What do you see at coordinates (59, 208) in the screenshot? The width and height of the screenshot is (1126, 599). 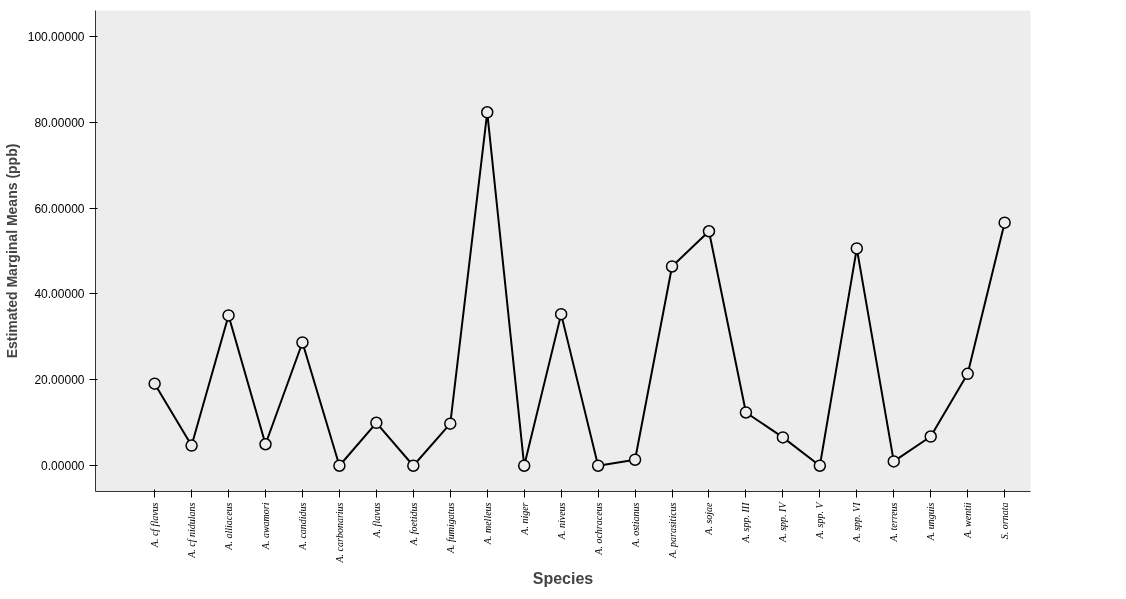 I see `y-tick-label: 60.00000` at bounding box center [59, 208].